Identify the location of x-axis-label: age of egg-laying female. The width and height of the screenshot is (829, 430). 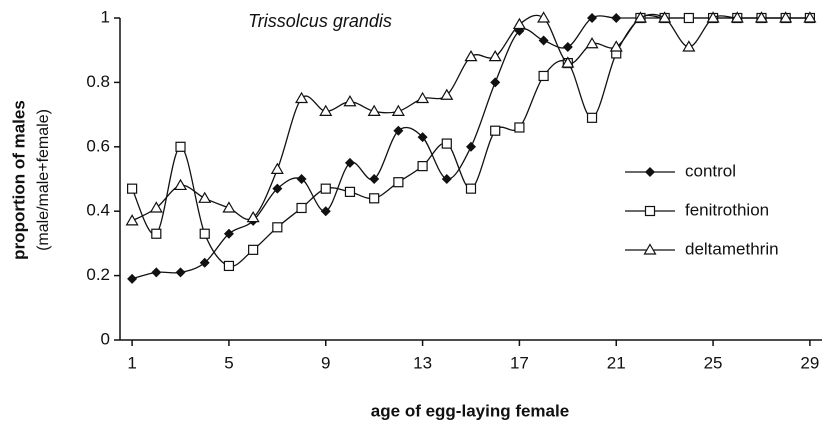
(470, 410).